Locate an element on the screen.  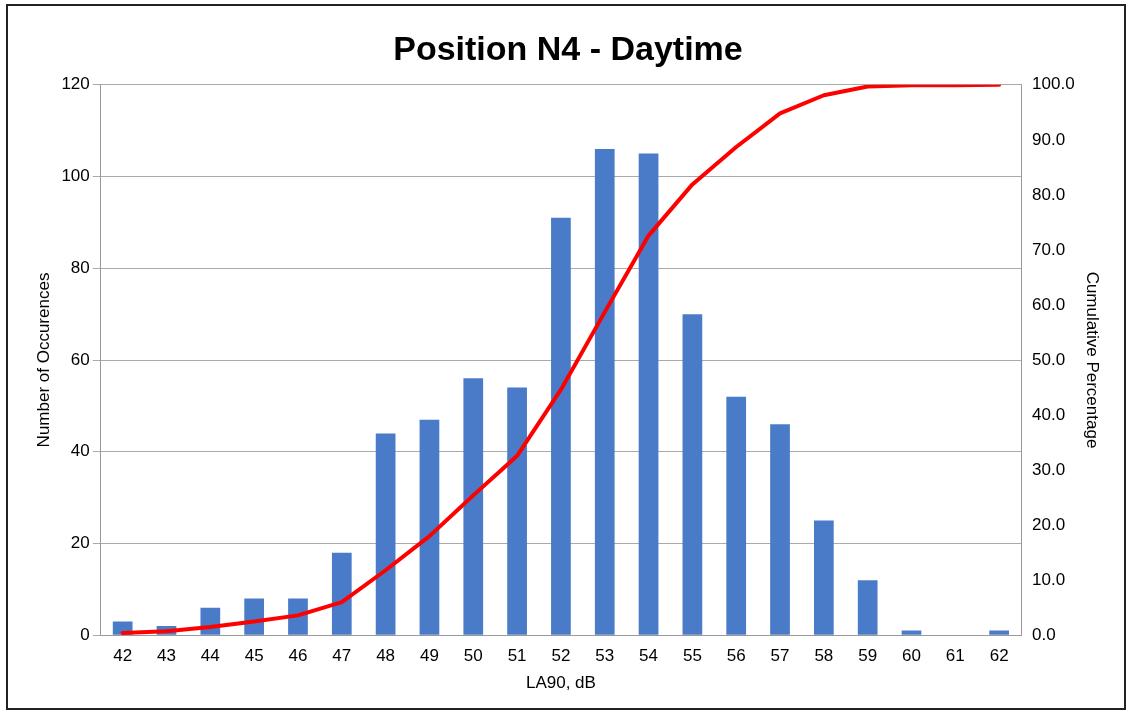
y2-tick-label: 90.0 is located at coordinates (1049, 139).